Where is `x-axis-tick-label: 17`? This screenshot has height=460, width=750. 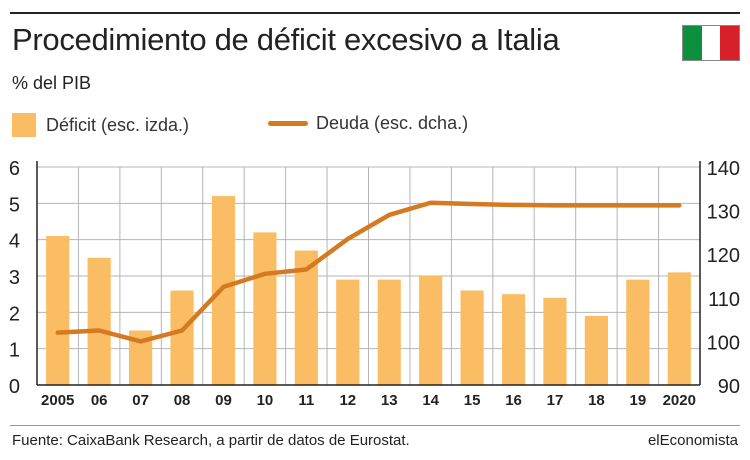
x-axis-tick-label: 17 is located at coordinates (555, 400).